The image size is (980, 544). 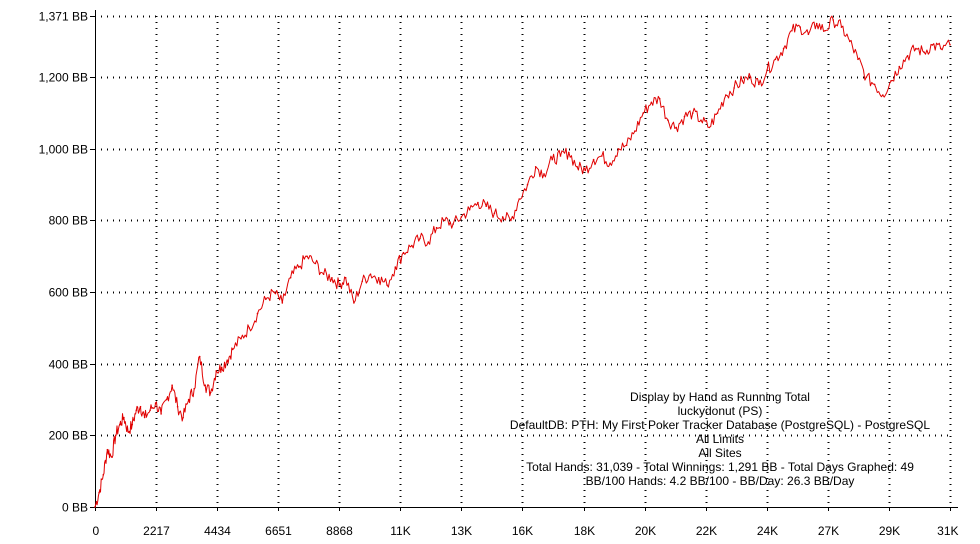 I want to click on x-tick-label: 11K, so click(x=400, y=531).